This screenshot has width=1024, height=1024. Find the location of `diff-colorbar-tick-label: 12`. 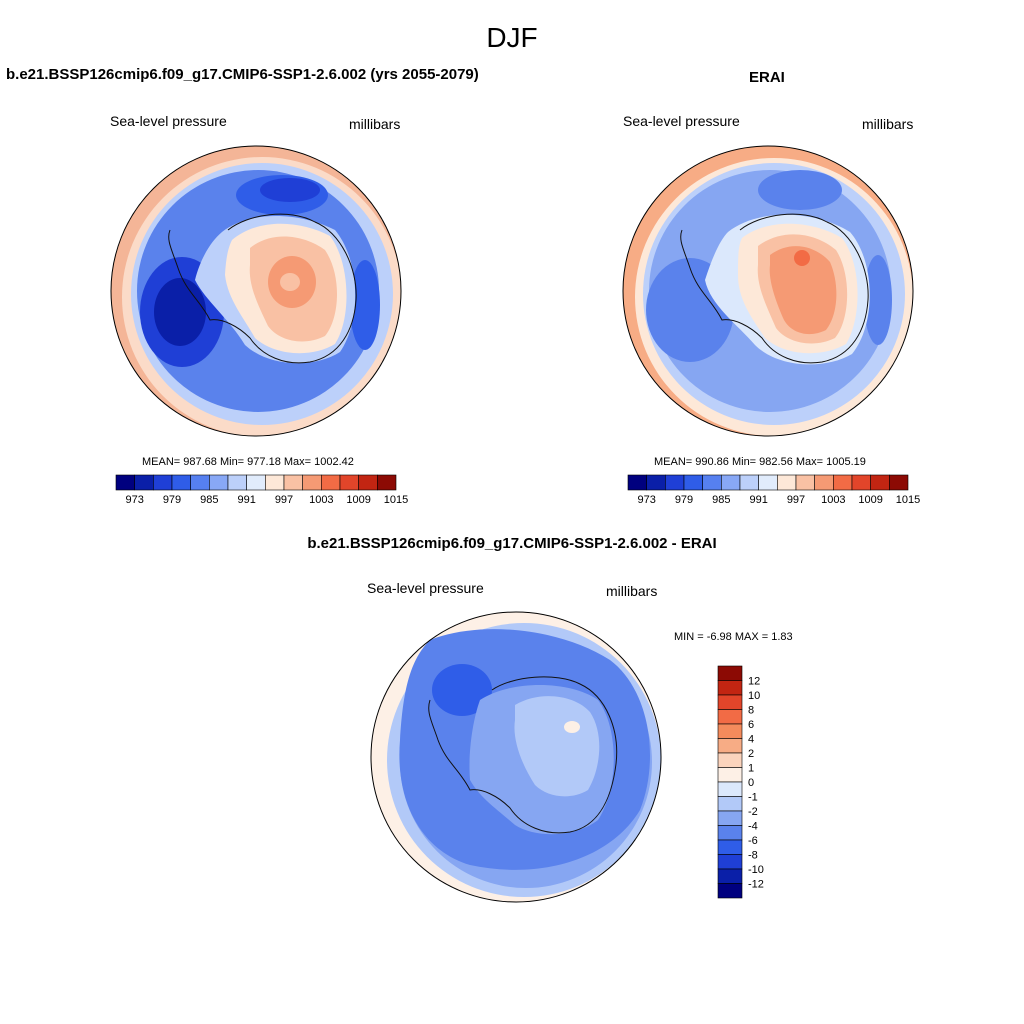

diff-colorbar-tick-label: 12 is located at coordinates (754, 682).